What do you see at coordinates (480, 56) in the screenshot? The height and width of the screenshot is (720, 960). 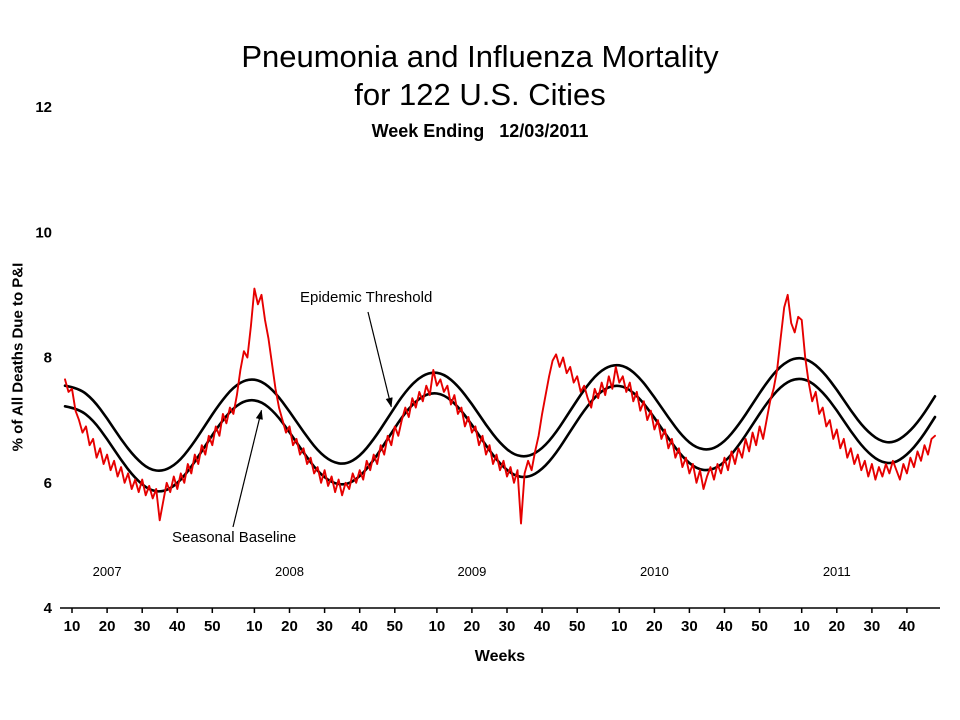 I see `chart-title-line1: Pneumonia and Influenza Mortality` at bounding box center [480, 56].